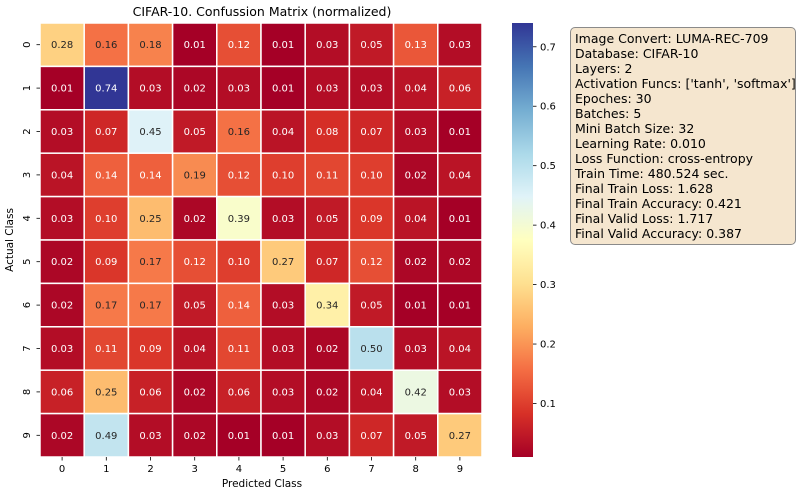 This screenshot has height=496, width=801. Describe the element at coordinates (613, 98) in the screenshot. I see `info-line: Epoches: 30` at that location.